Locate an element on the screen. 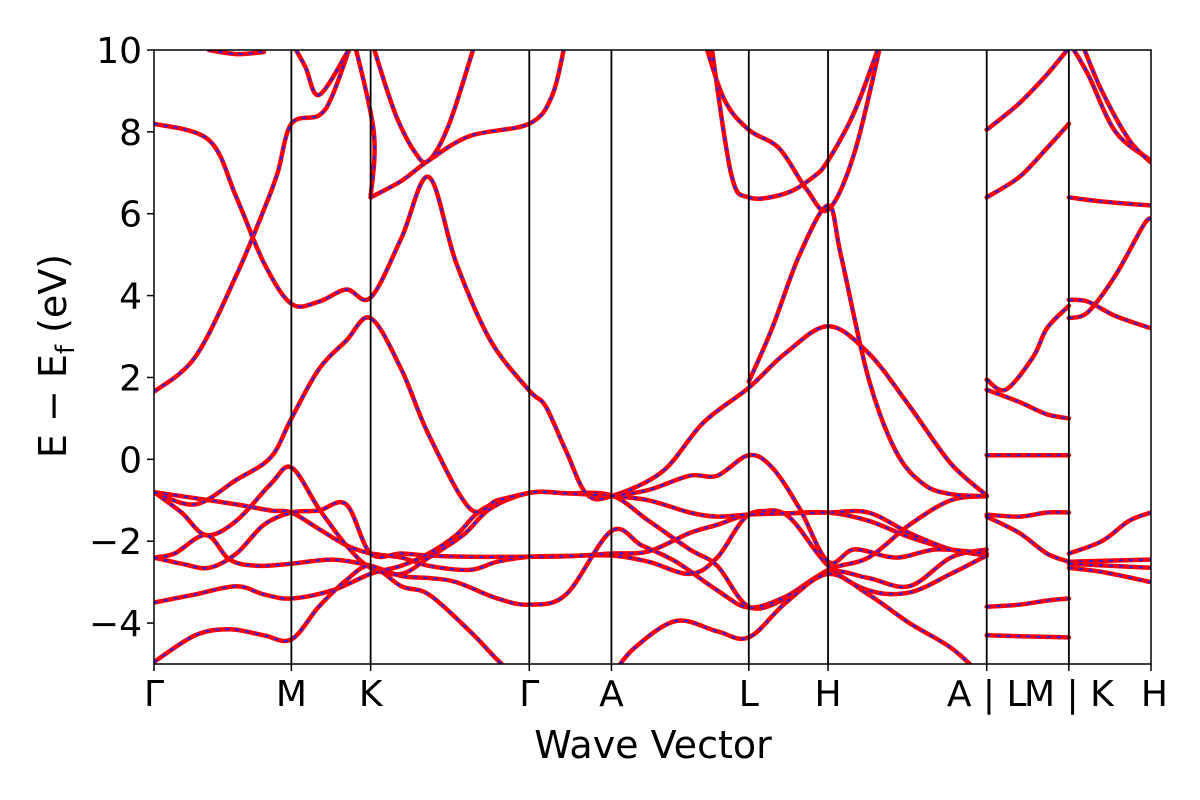 This screenshot has height=800, width=1200. y-axis-title-subscript: f is located at coordinates (66, 349).